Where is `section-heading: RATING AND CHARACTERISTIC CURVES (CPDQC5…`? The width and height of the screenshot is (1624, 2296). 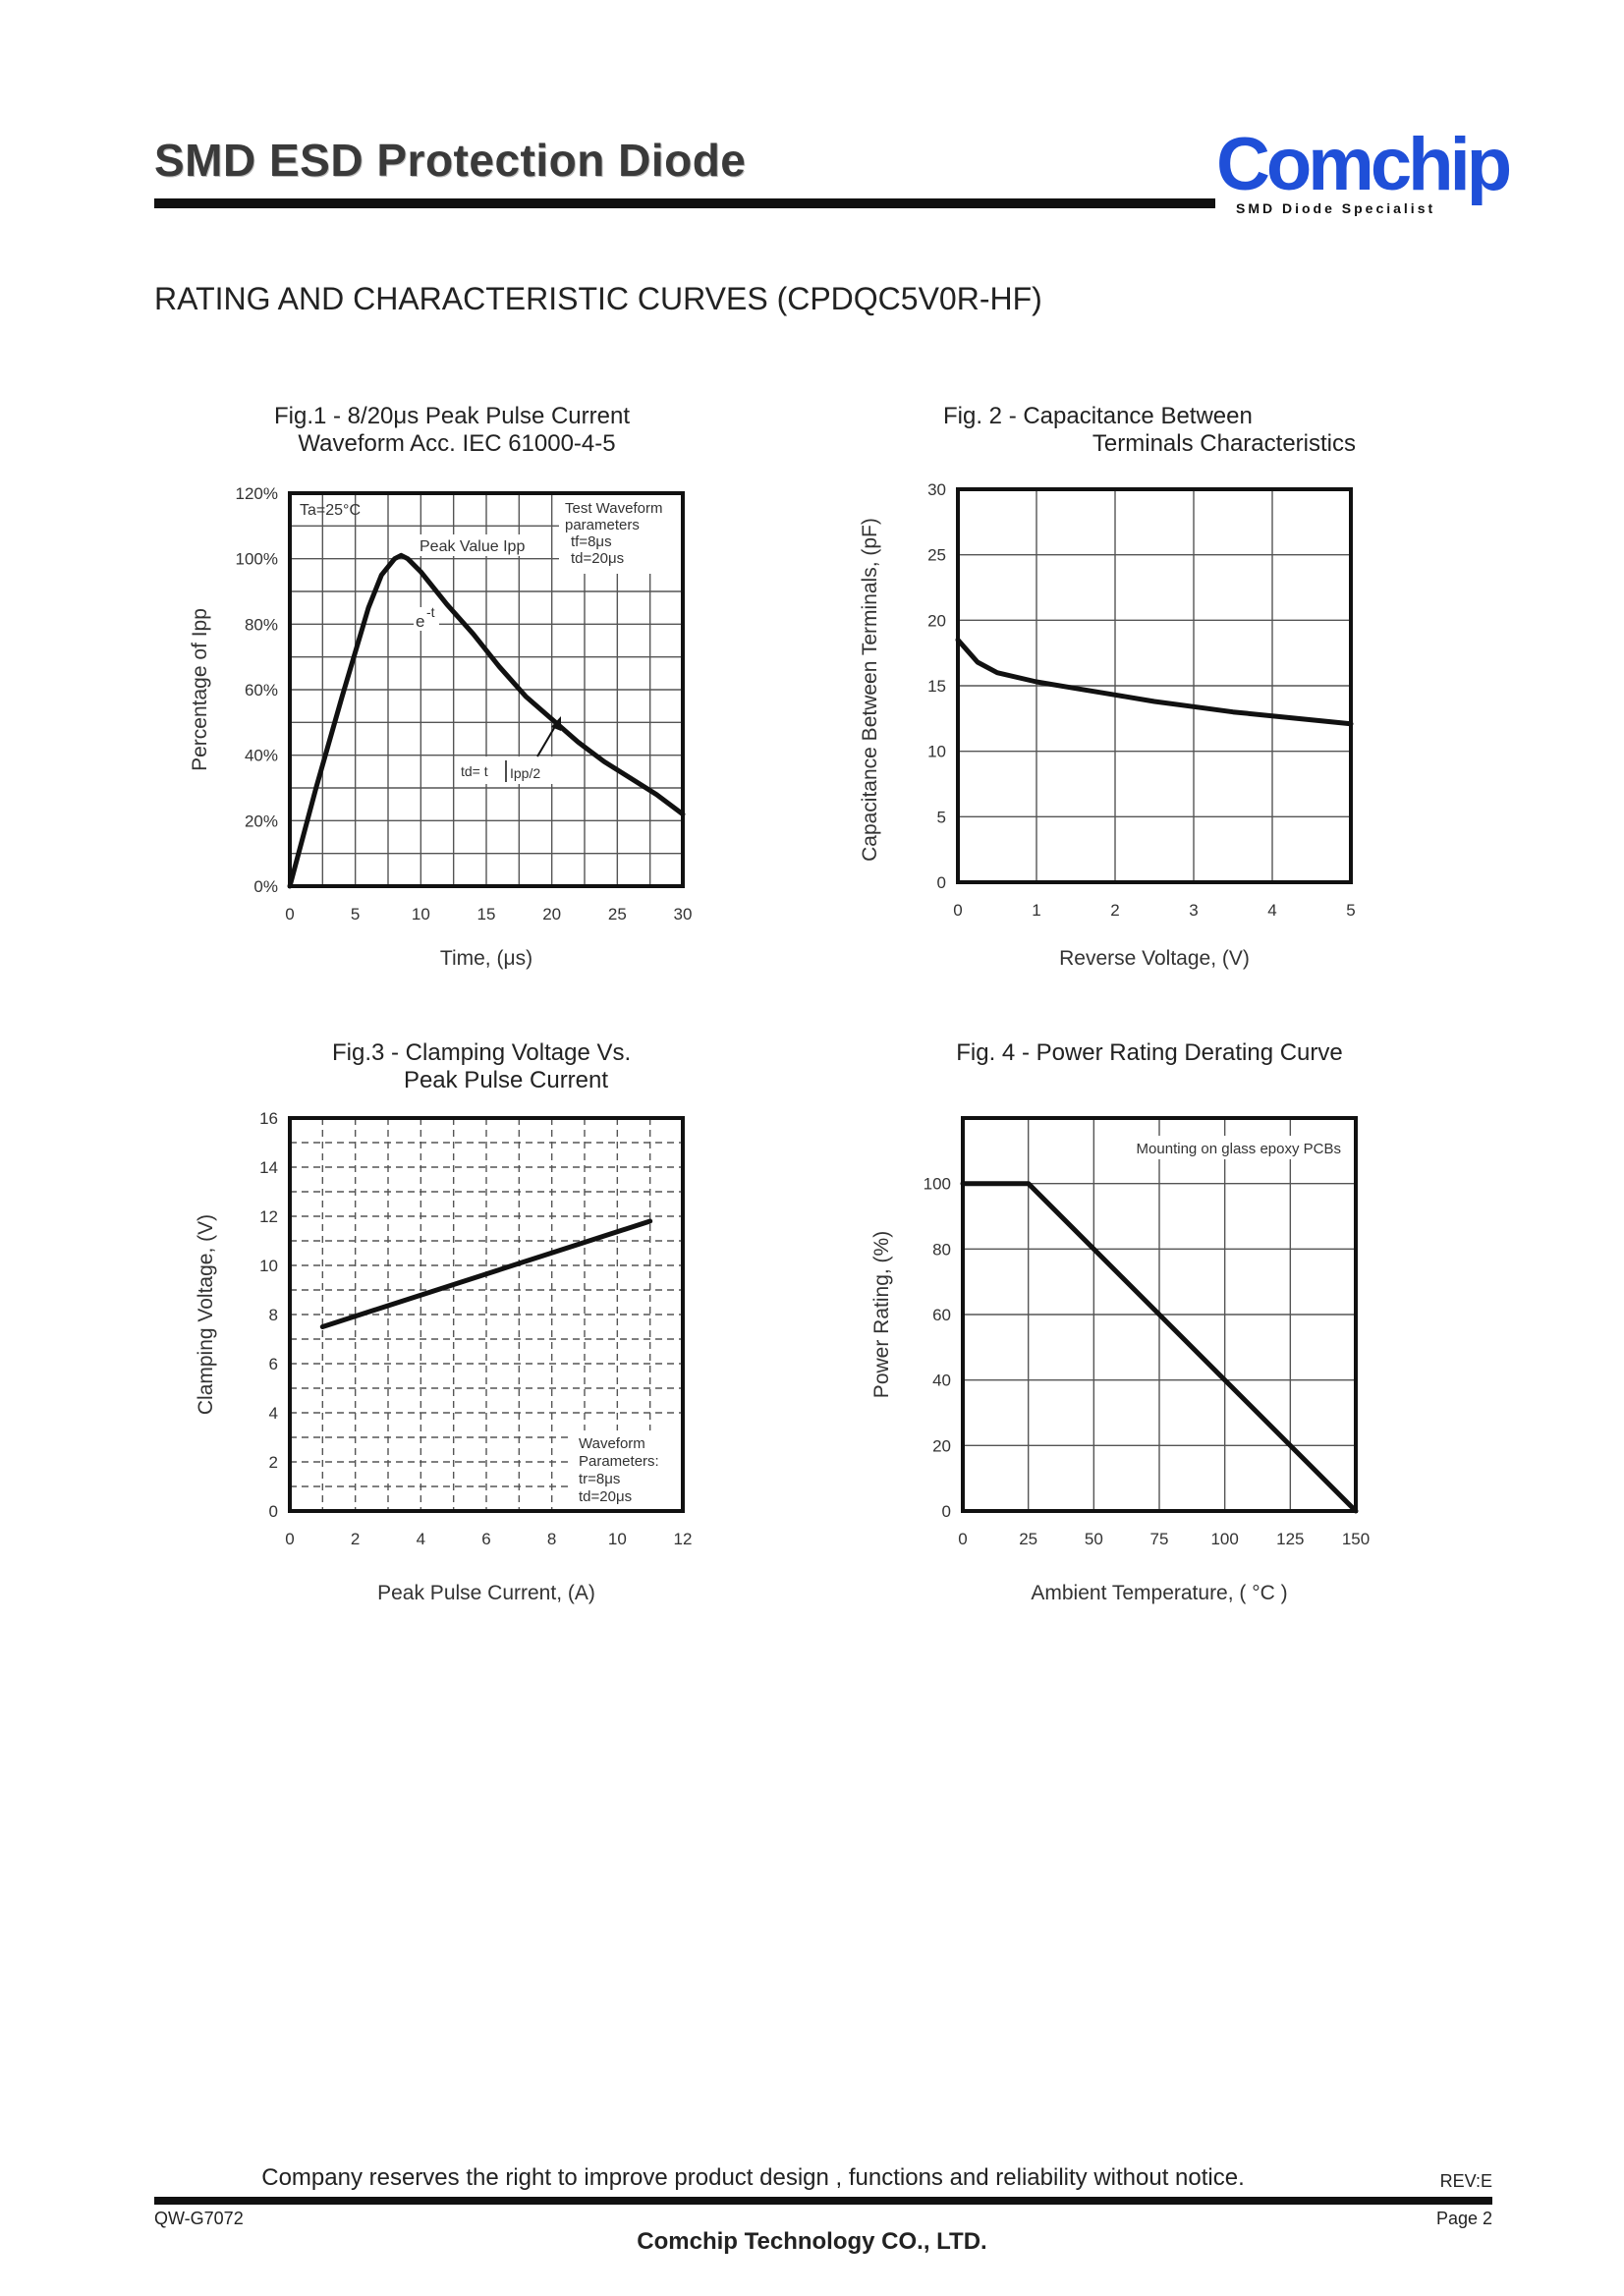
section-heading: RATING AND CHARACTERISTIC CURVES (CPDQC5… is located at coordinates (598, 298).